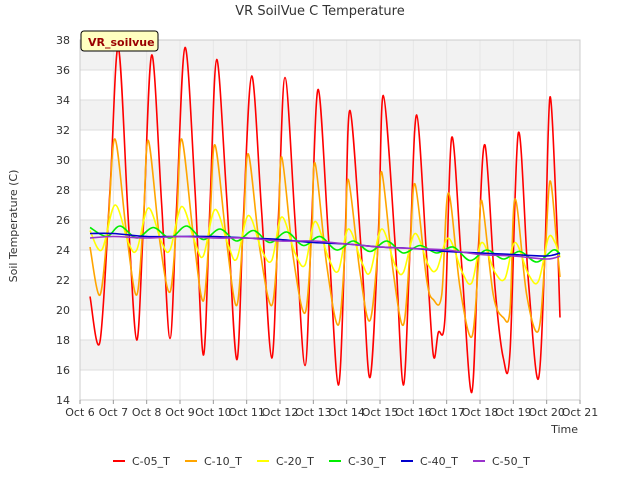  Describe the element at coordinates (564, 429) in the screenshot. I see `x-axis-label: Time` at that location.